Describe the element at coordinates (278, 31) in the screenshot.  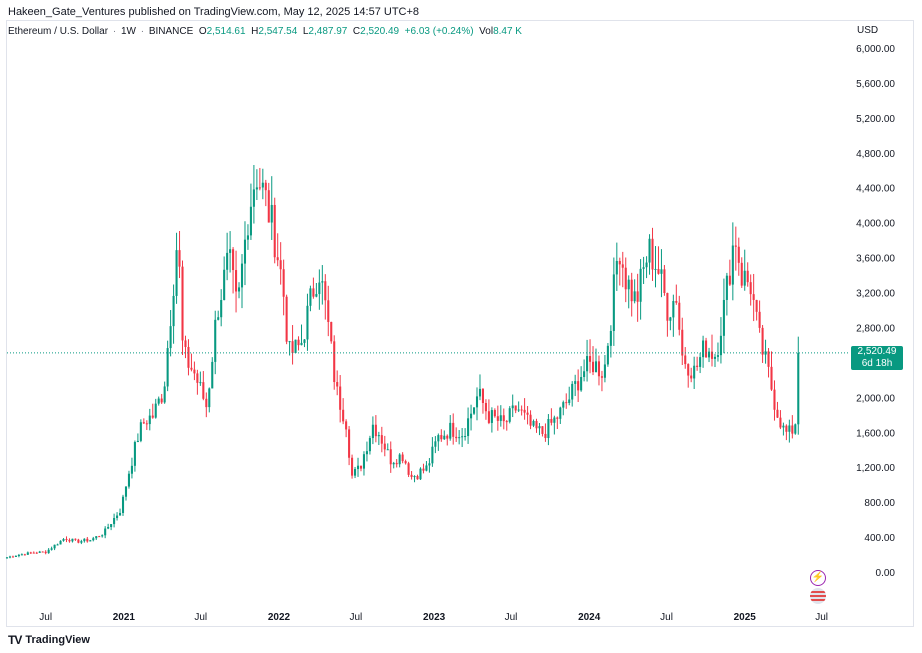
I see `high-value: 2,547.54` at that location.